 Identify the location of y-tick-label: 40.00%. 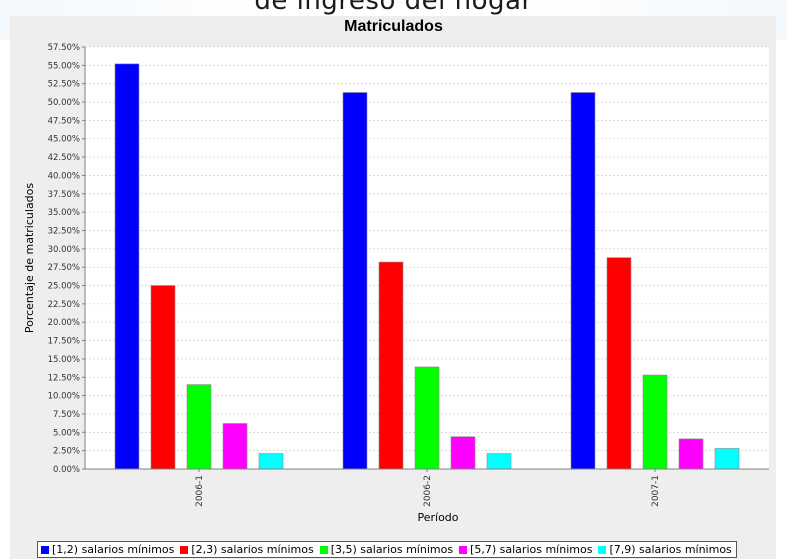
(64, 176).